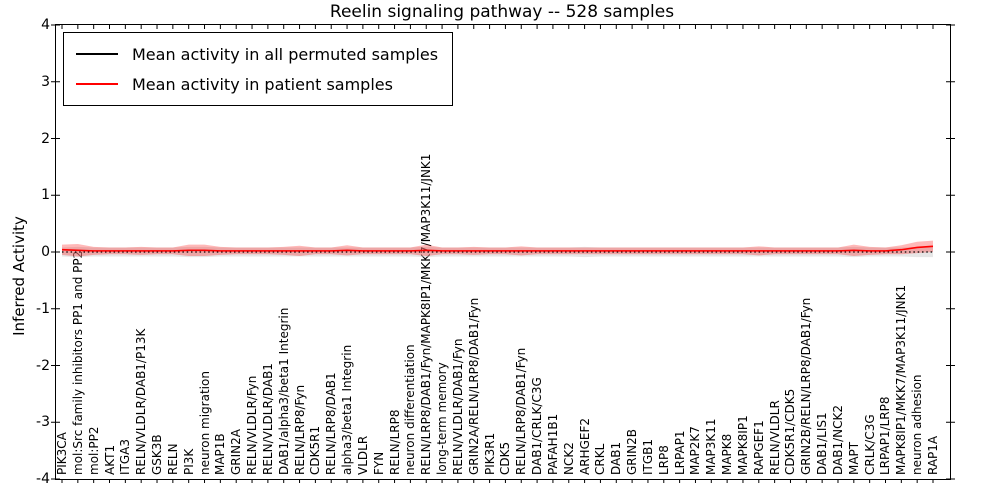  Describe the element at coordinates (331, 423) in the screenshot. I see `x-tick-label: RELN/LRP8/DAB1` at that location.